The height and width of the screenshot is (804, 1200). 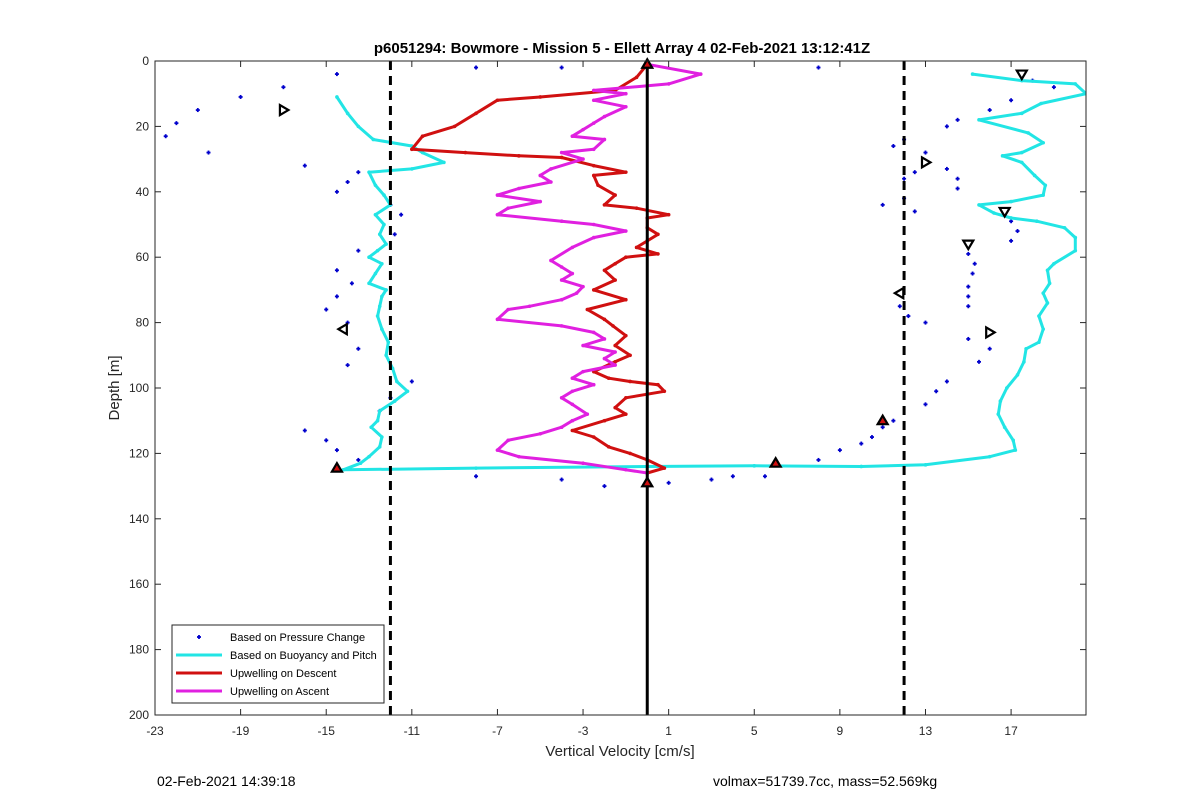 I want to click on y-tick-label: 80, so click(x=143, y=323).